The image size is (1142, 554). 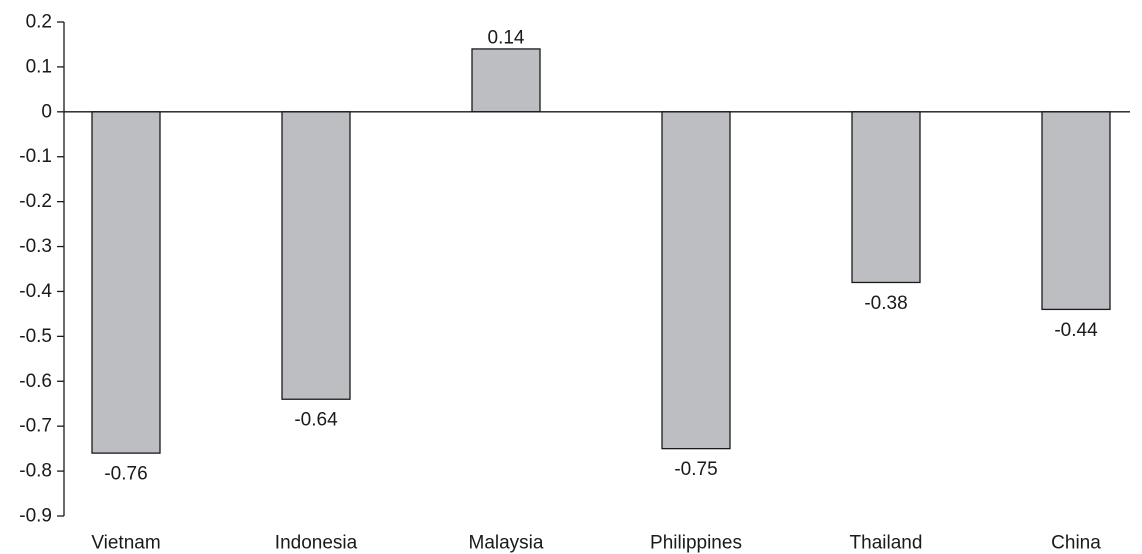 What do you see at coordinates (885, 303) in the screenshot?
I see `data-label-thailand: -0.38` at bounding box center [885, 303].